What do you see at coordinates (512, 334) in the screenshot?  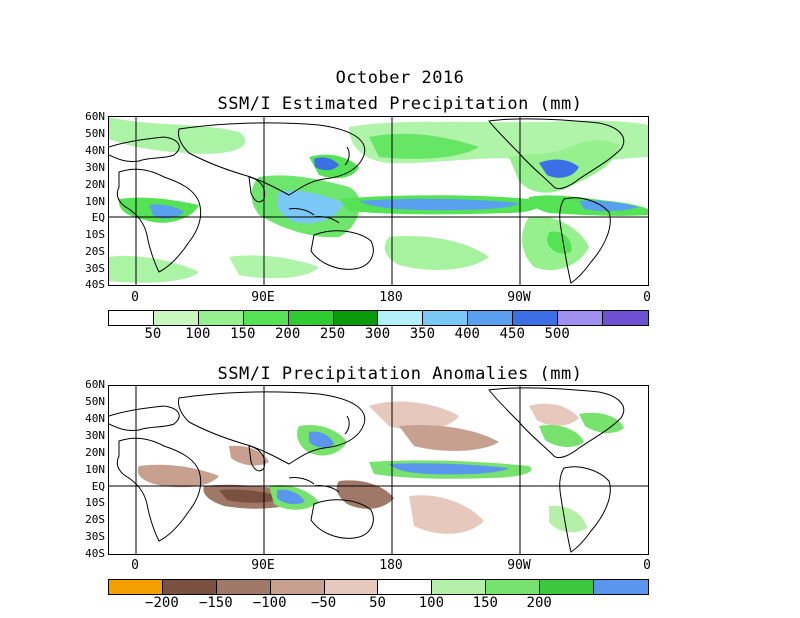 I see `colorbar-label: 450` at bounding box center [512, 334].